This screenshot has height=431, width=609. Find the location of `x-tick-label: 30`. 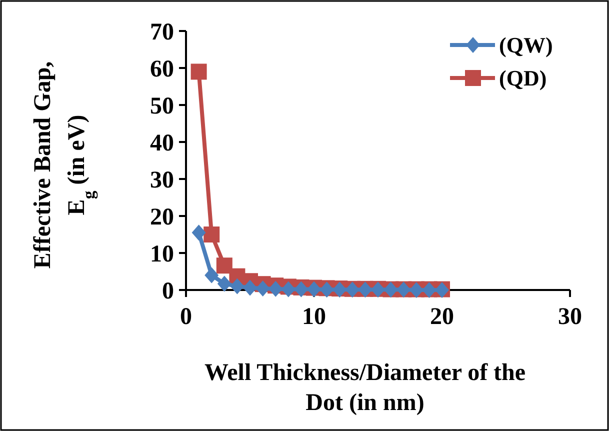

x-tick-label: 30 is located at coordinates (570, 317).